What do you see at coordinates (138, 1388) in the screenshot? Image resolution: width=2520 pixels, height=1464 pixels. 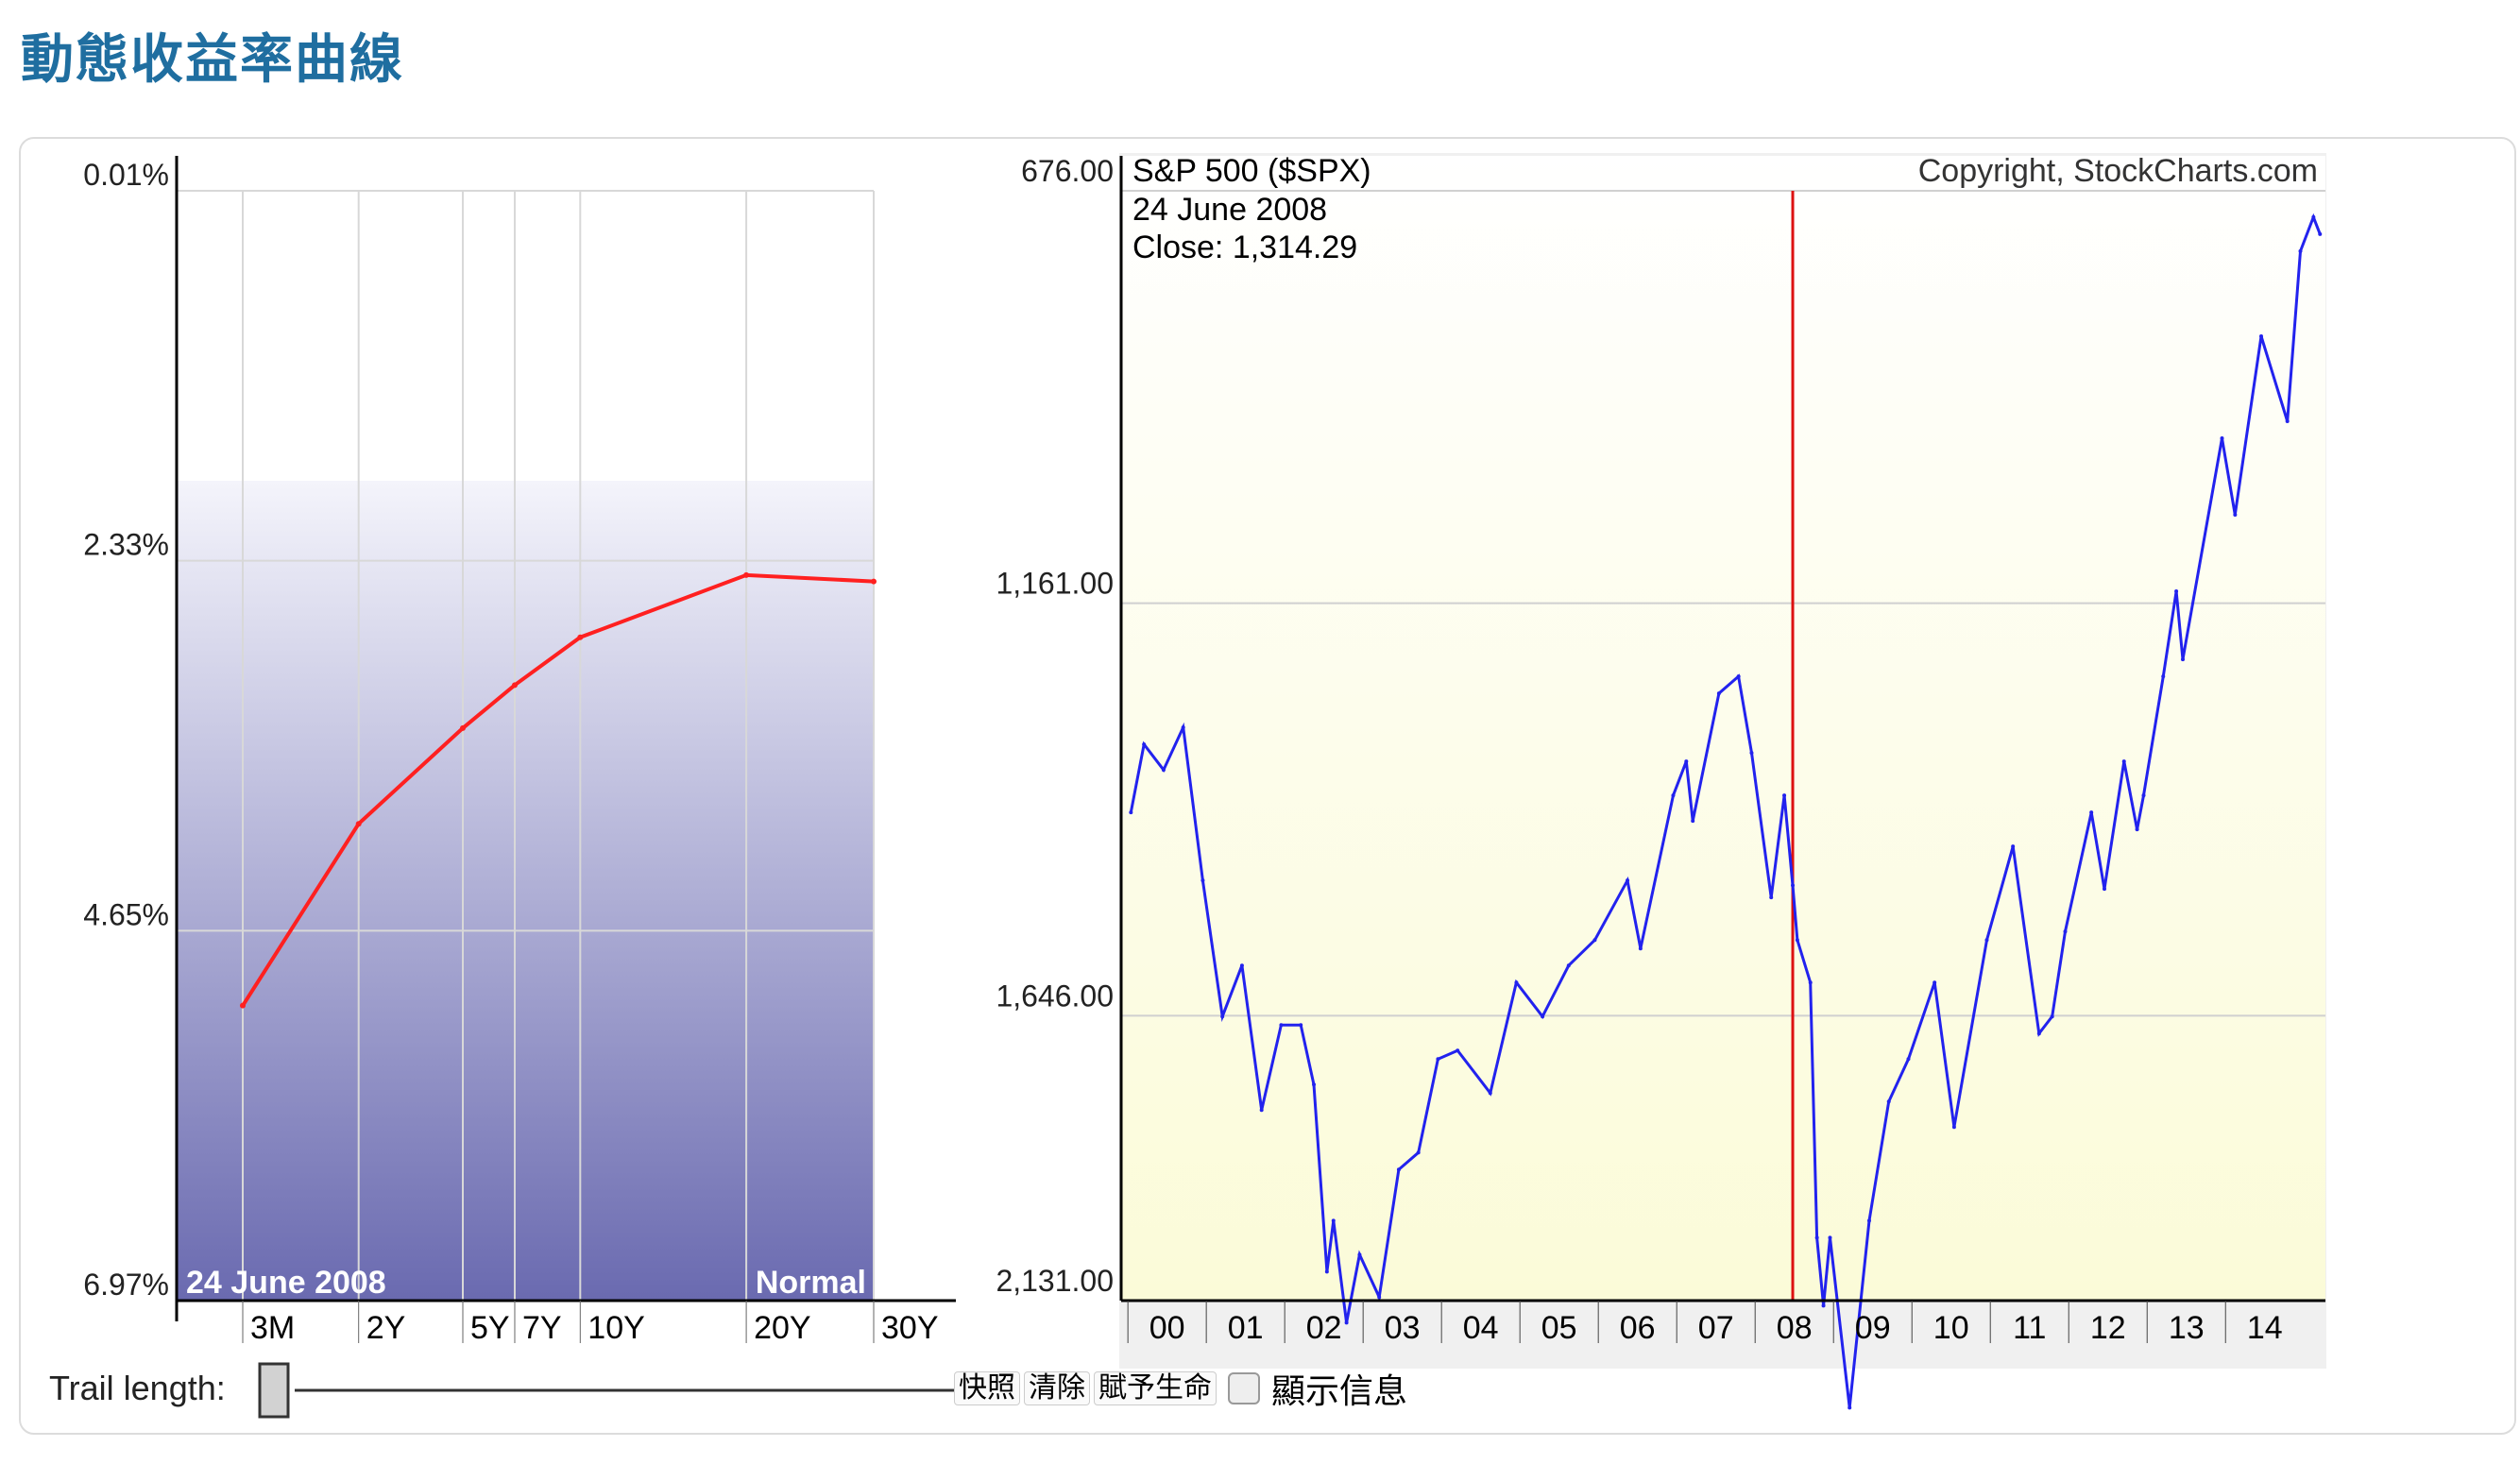 I see `trail-length-label: Trail length:` at bounding box center [138, 1388].